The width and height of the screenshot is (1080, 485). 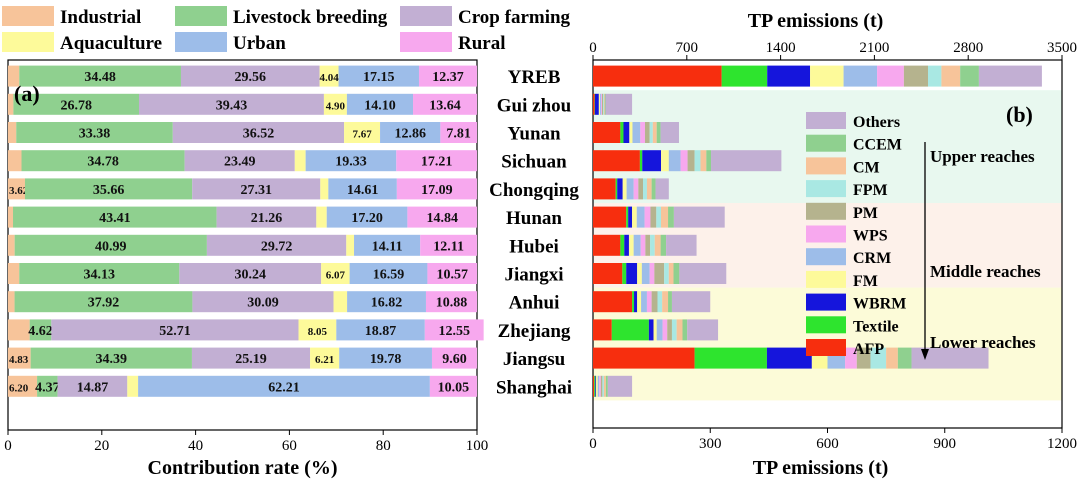 I want to click on bar-b-yreb-wbrm, so click(x=789, y=76).